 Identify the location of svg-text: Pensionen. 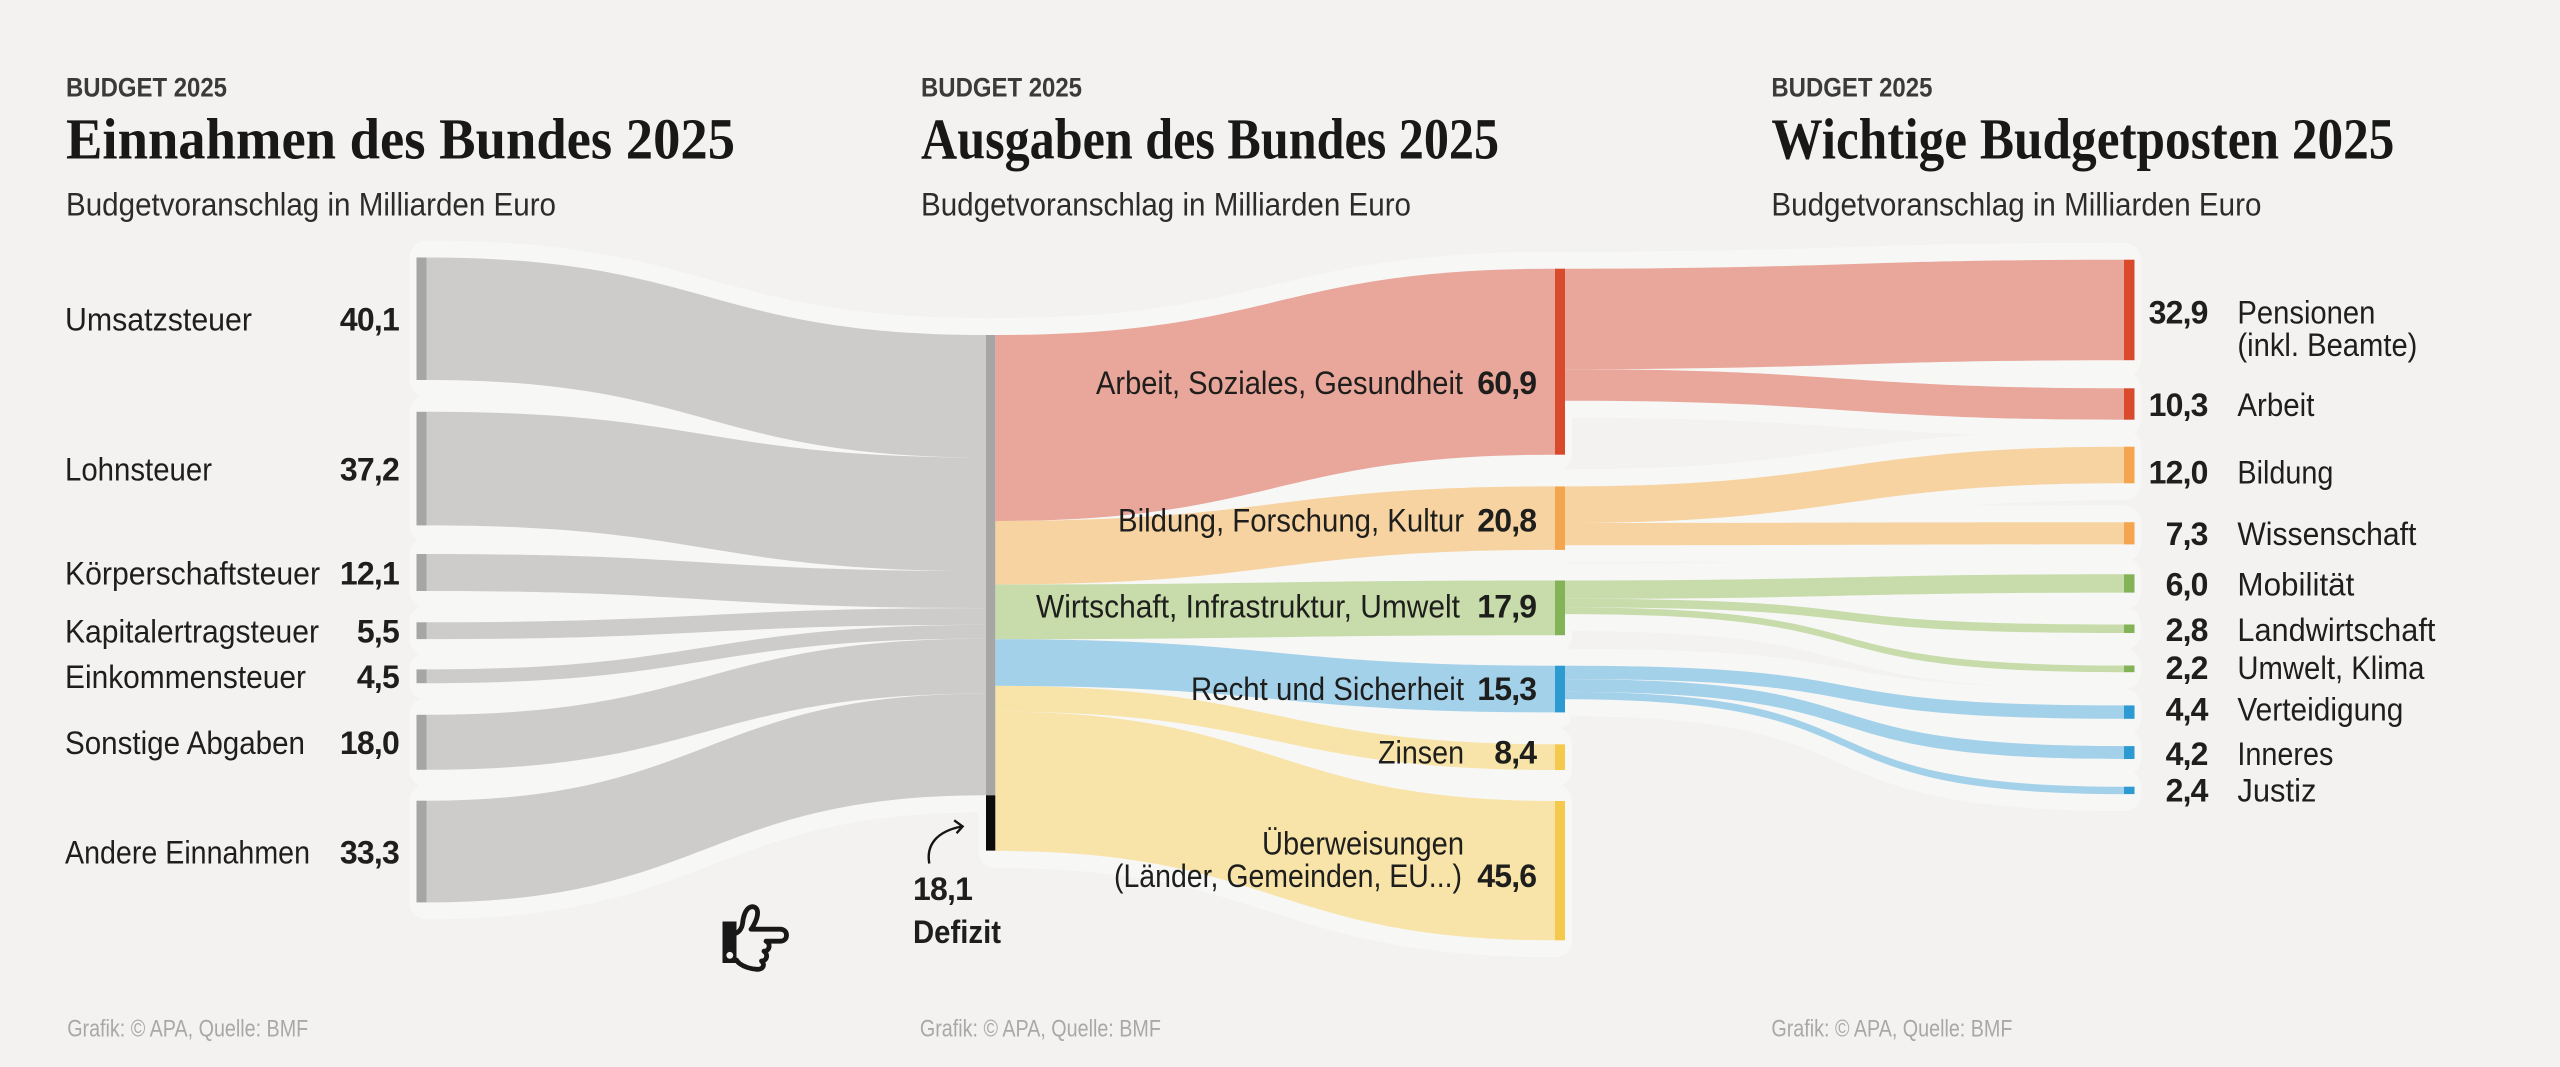
(2306, 312).